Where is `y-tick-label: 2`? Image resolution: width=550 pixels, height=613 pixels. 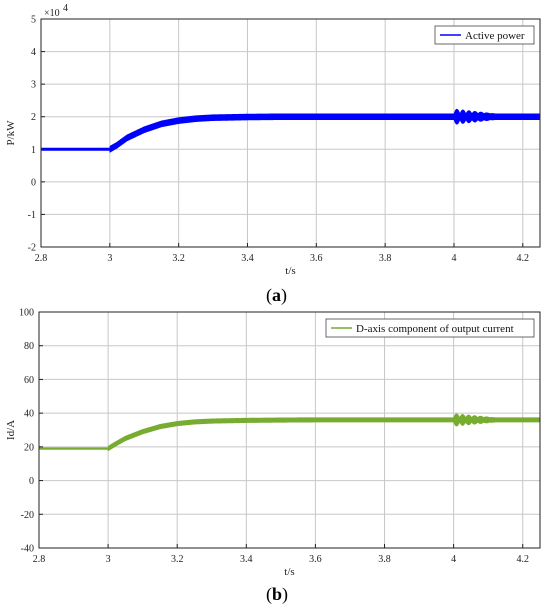 y-tick-label: 2 is located at coordinates (33, 117).